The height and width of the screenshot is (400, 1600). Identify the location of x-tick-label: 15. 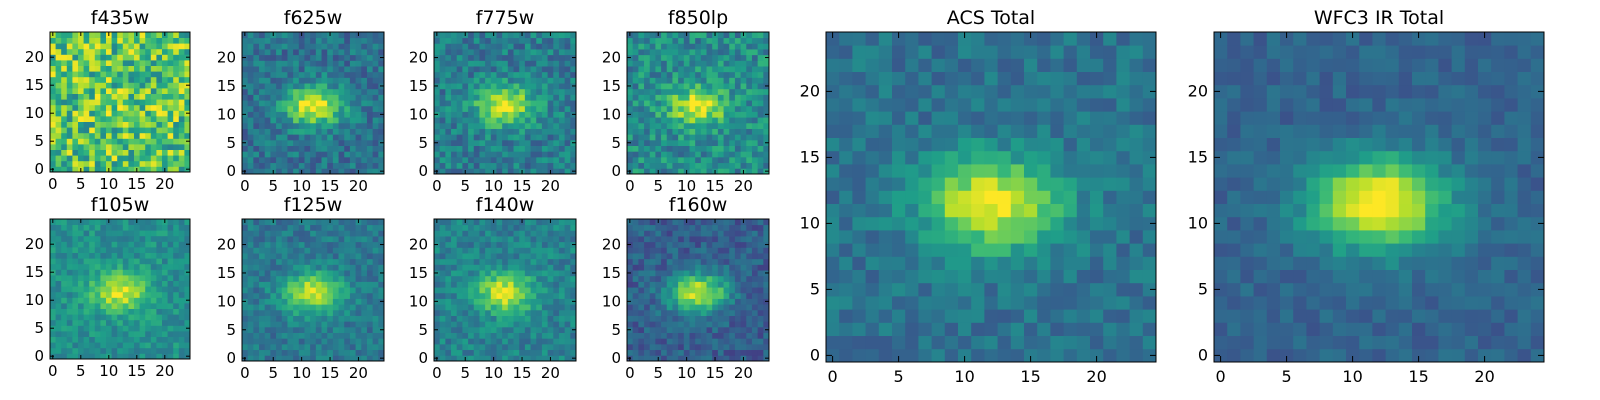
(136, 371).